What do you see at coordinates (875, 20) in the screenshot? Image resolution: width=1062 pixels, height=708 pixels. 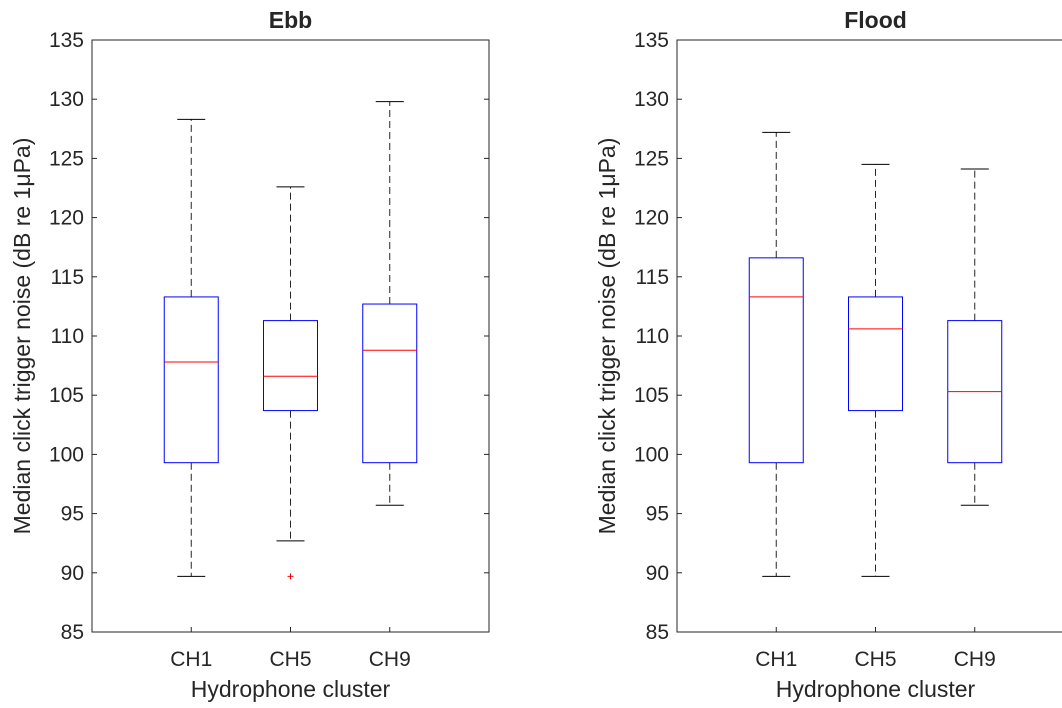 I see `chart-title: Flood` at bounding box center [875, 20].